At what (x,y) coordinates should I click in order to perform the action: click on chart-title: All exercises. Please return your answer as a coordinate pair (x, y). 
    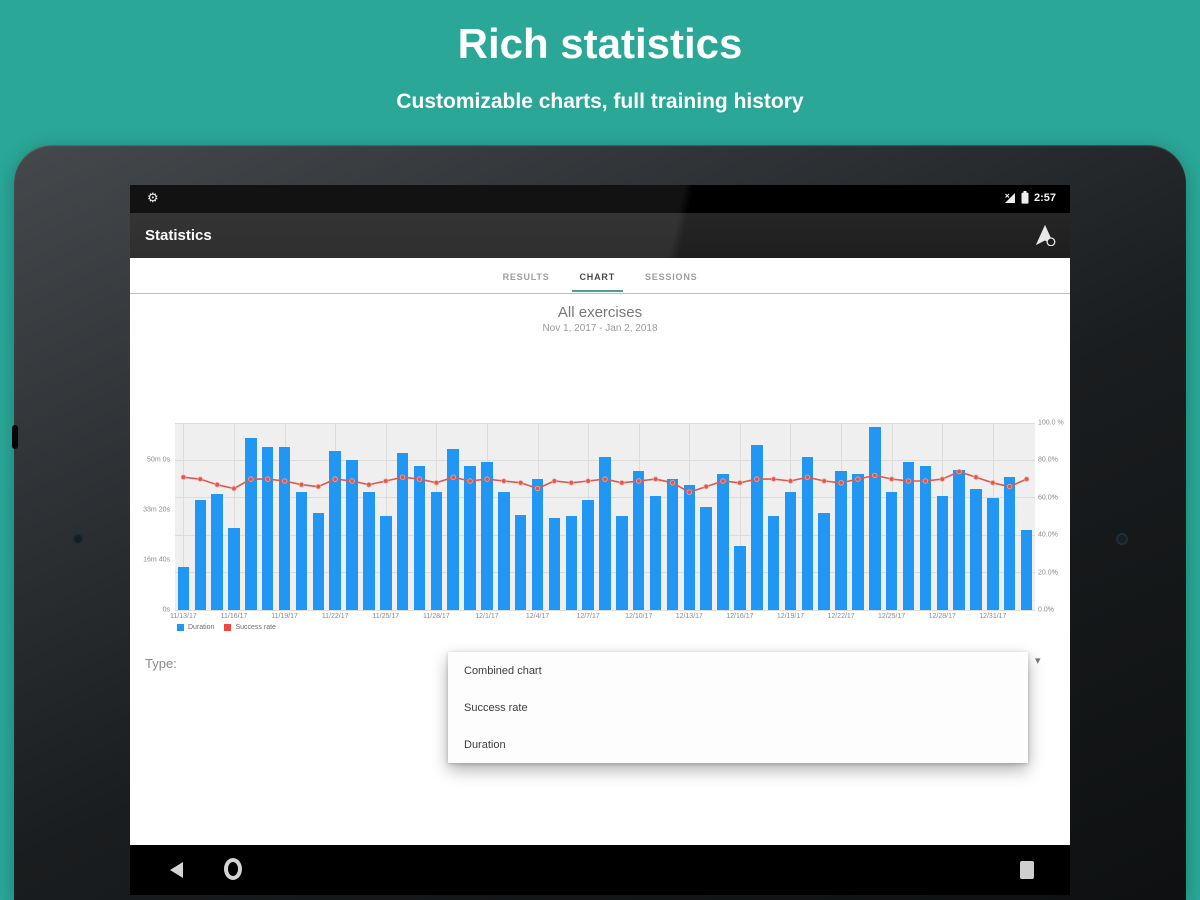
    Looking at the image, I should click on (600, 312).